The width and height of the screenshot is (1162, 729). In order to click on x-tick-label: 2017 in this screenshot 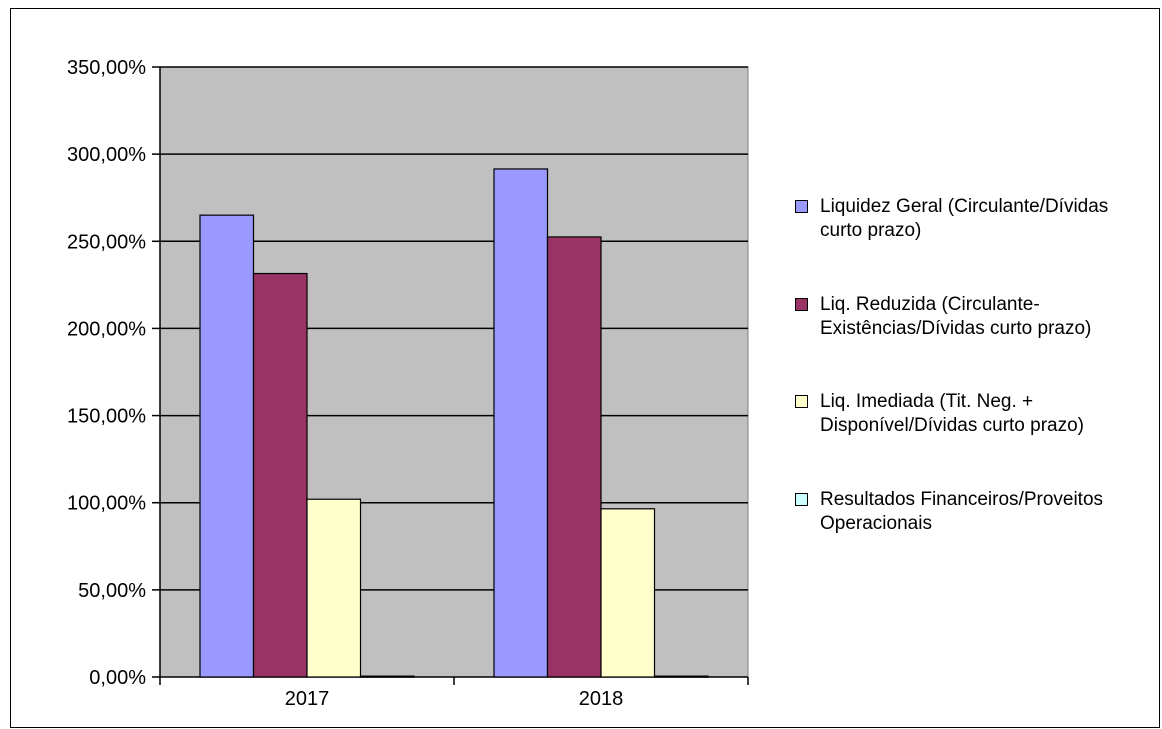, I will do `click(307, 699)`.